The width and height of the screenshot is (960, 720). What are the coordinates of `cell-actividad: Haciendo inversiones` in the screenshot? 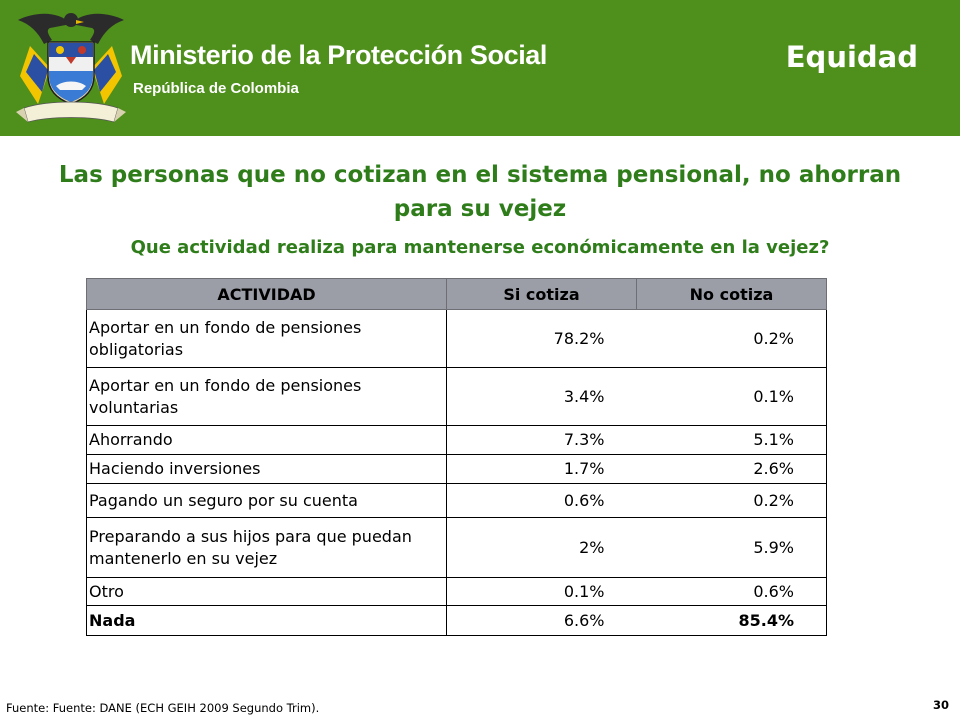 It's located at (266, 469).